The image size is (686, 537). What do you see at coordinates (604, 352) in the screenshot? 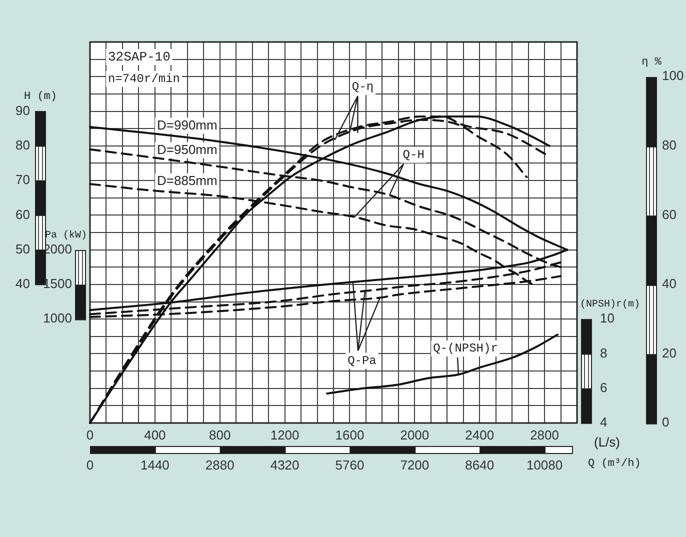
I see `y-tick-label: 8` at bounding box center [604, 352].